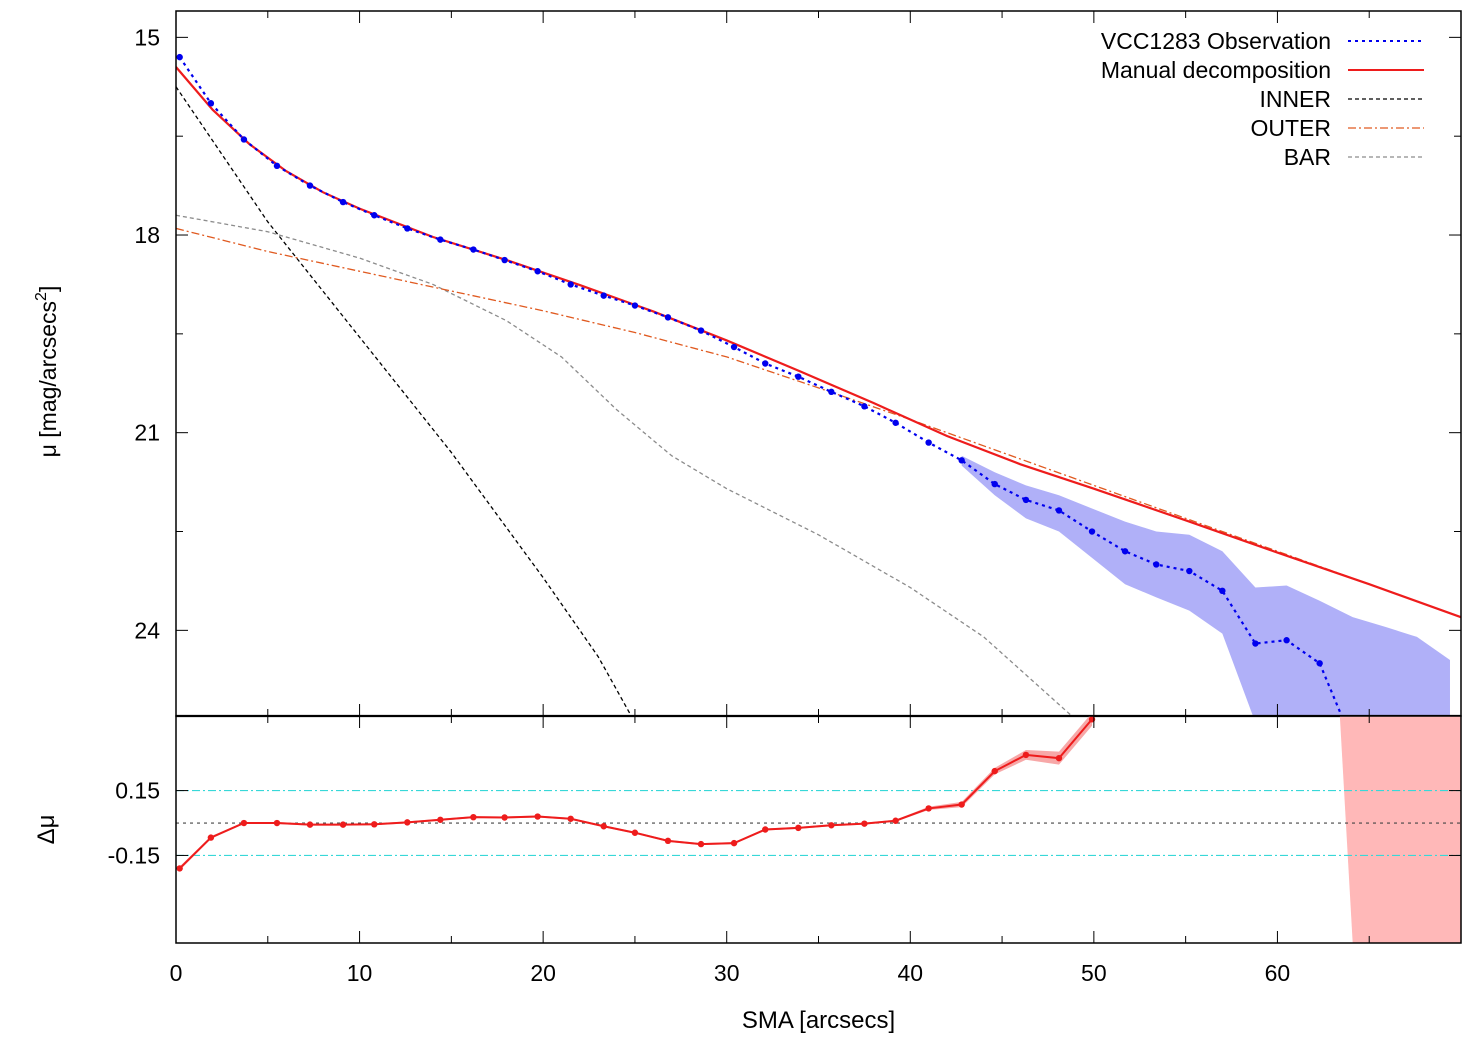  I want to click on legend-label: INNER, so click(1295, 99).